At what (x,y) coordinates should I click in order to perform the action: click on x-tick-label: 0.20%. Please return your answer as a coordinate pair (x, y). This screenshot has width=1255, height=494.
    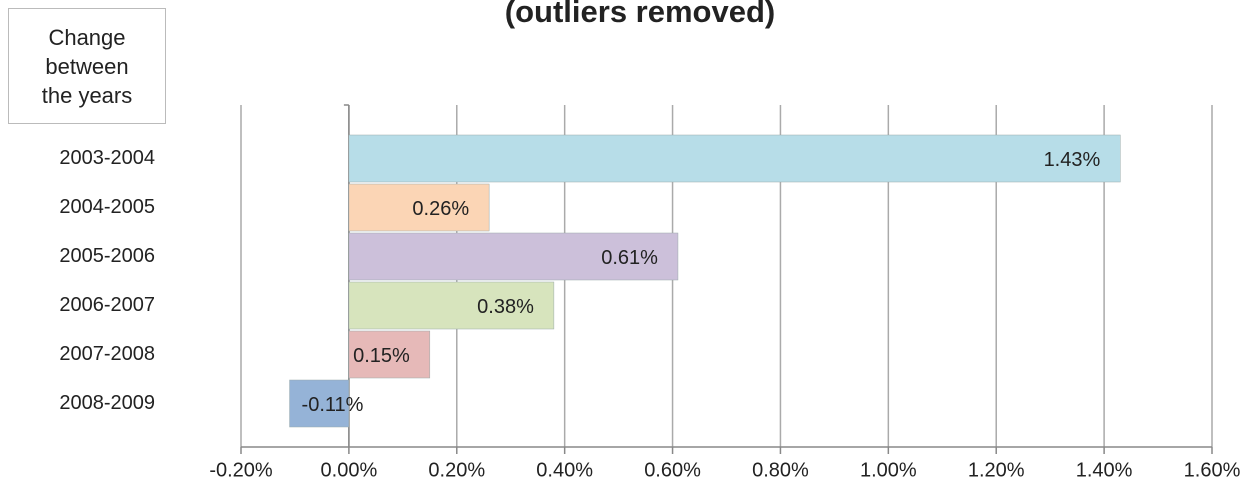
    Looking at the image, I should click on (456, 470).